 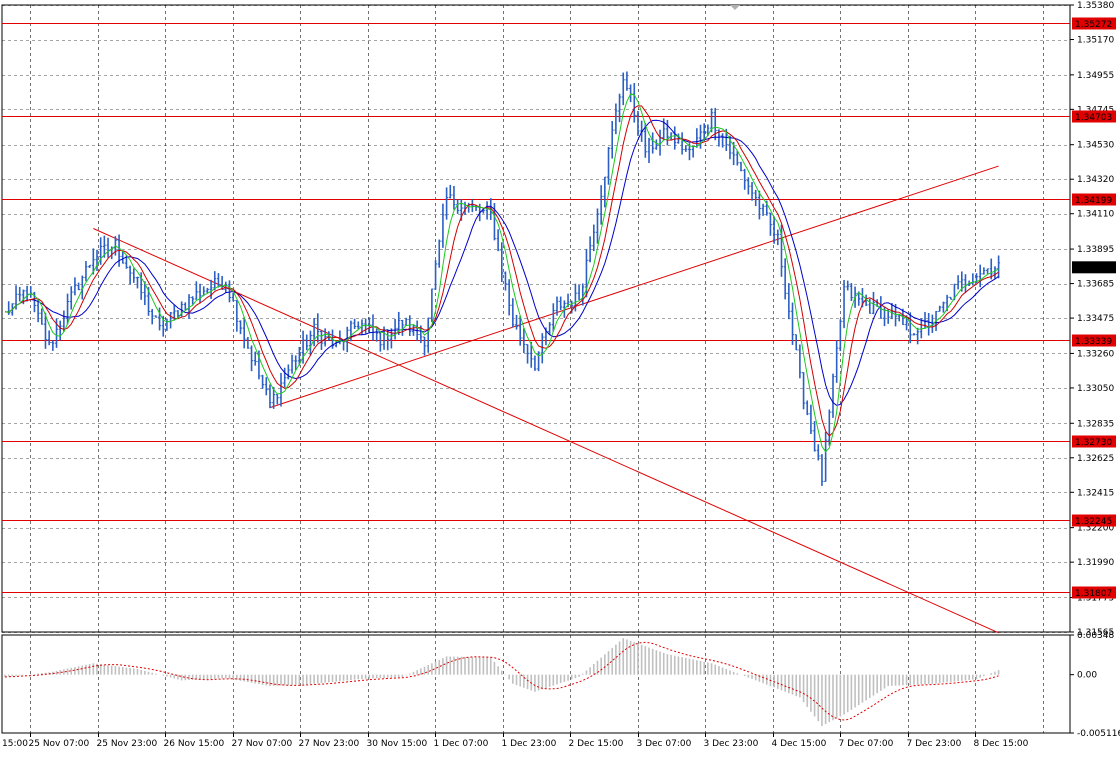 I want to click on price-tick-label: 1.34320, so click(x=1095, y=180).